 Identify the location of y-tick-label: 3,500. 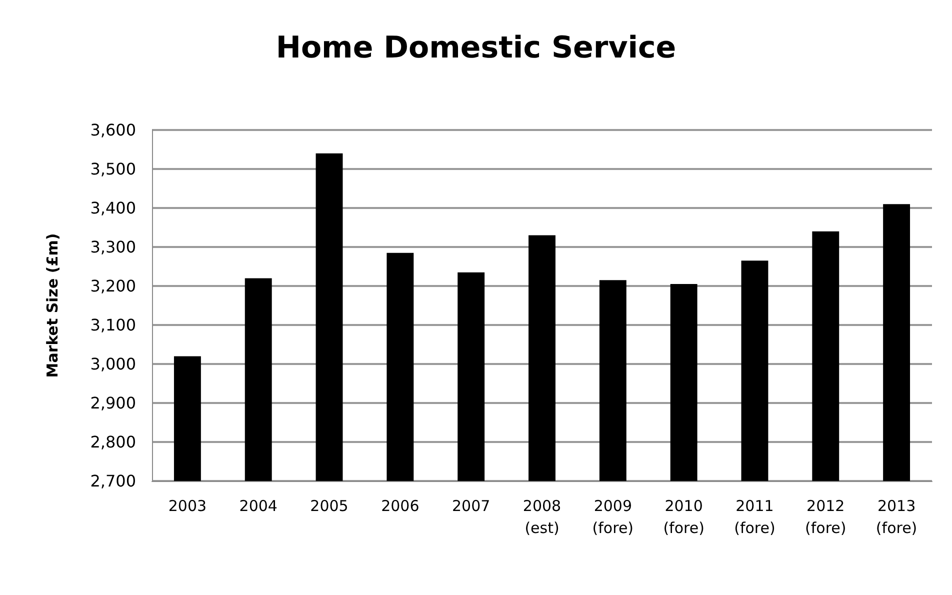
(113, 169).